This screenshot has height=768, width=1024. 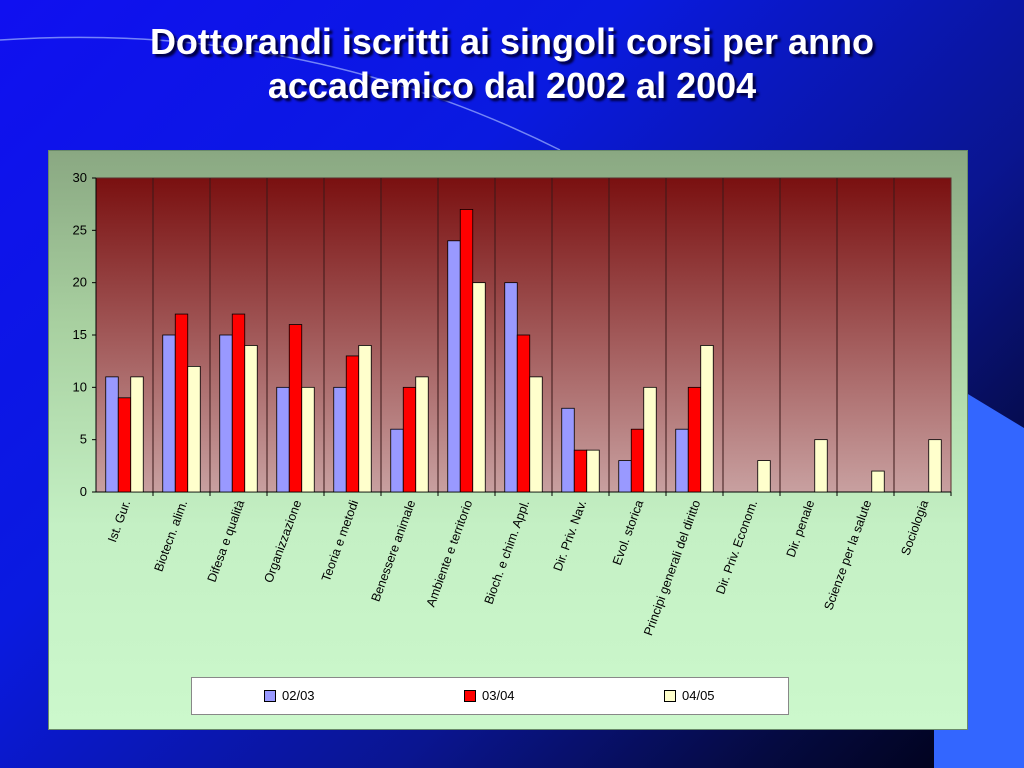 I want to click on decorative-blue-shape, so click(x=979, y=578).